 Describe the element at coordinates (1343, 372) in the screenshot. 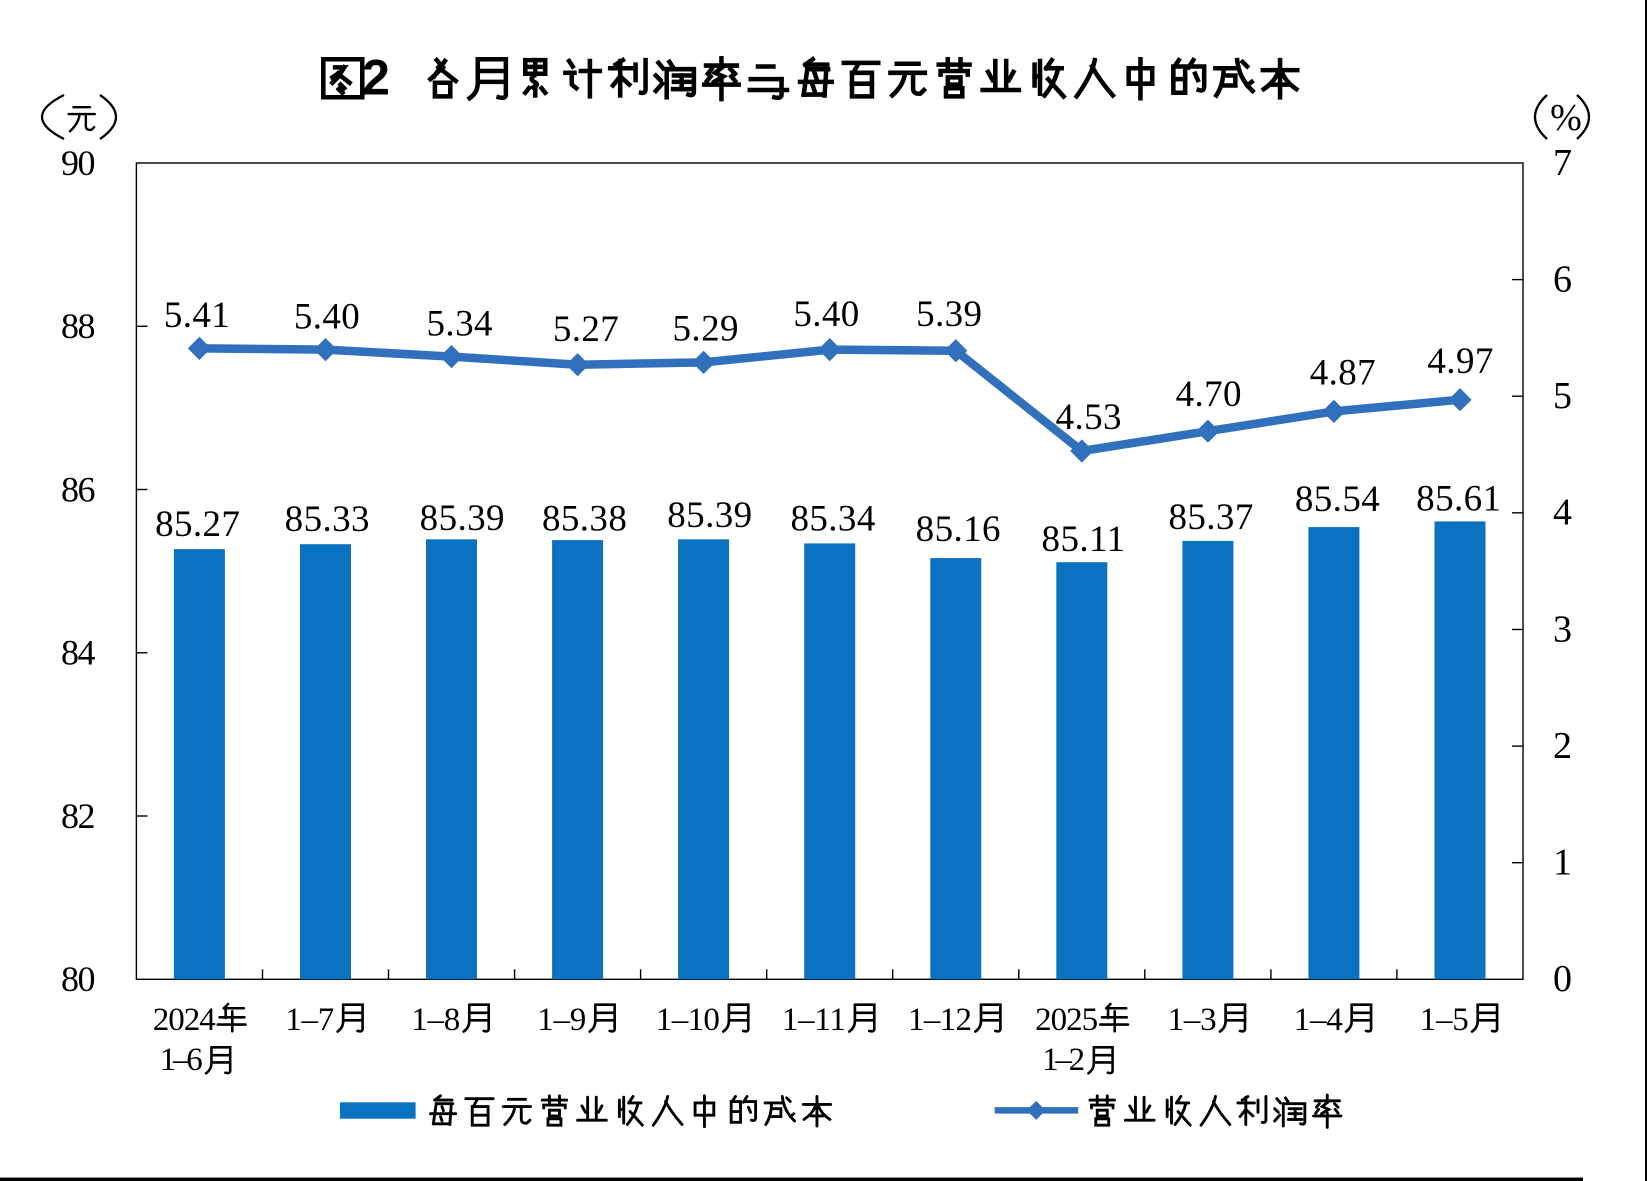

I see `svg-text: 4.87` at that location.